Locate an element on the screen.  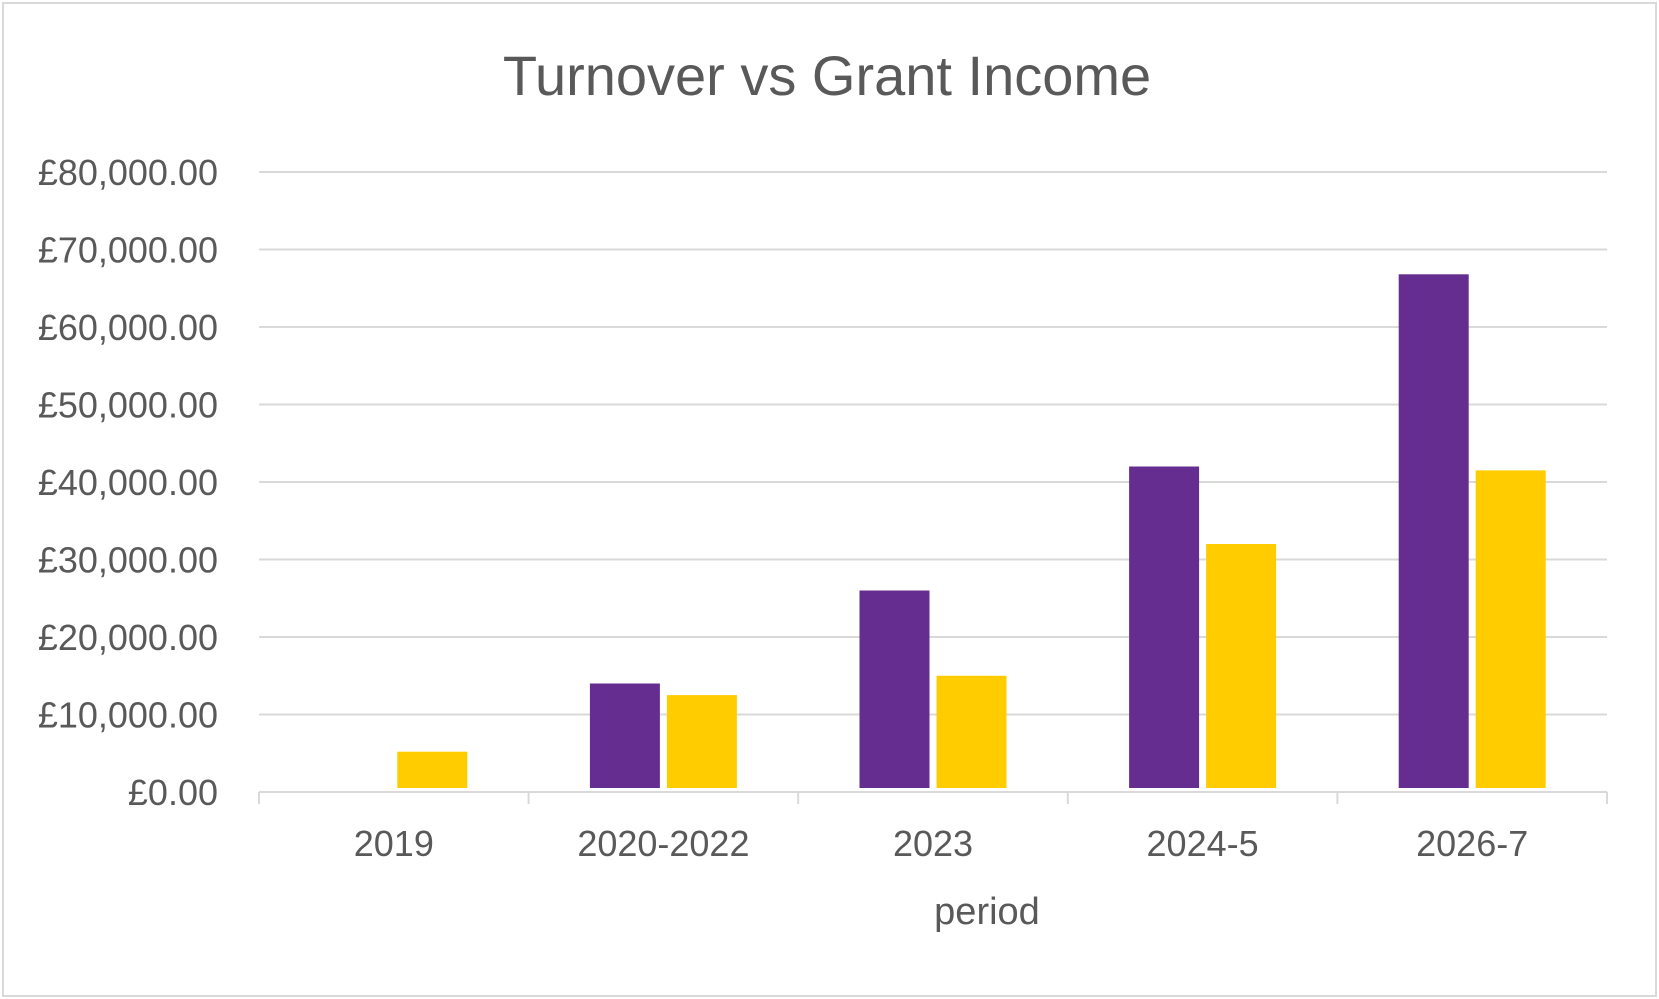
x-tick-label: 2026-7 is located at coordinates (1472, 843).